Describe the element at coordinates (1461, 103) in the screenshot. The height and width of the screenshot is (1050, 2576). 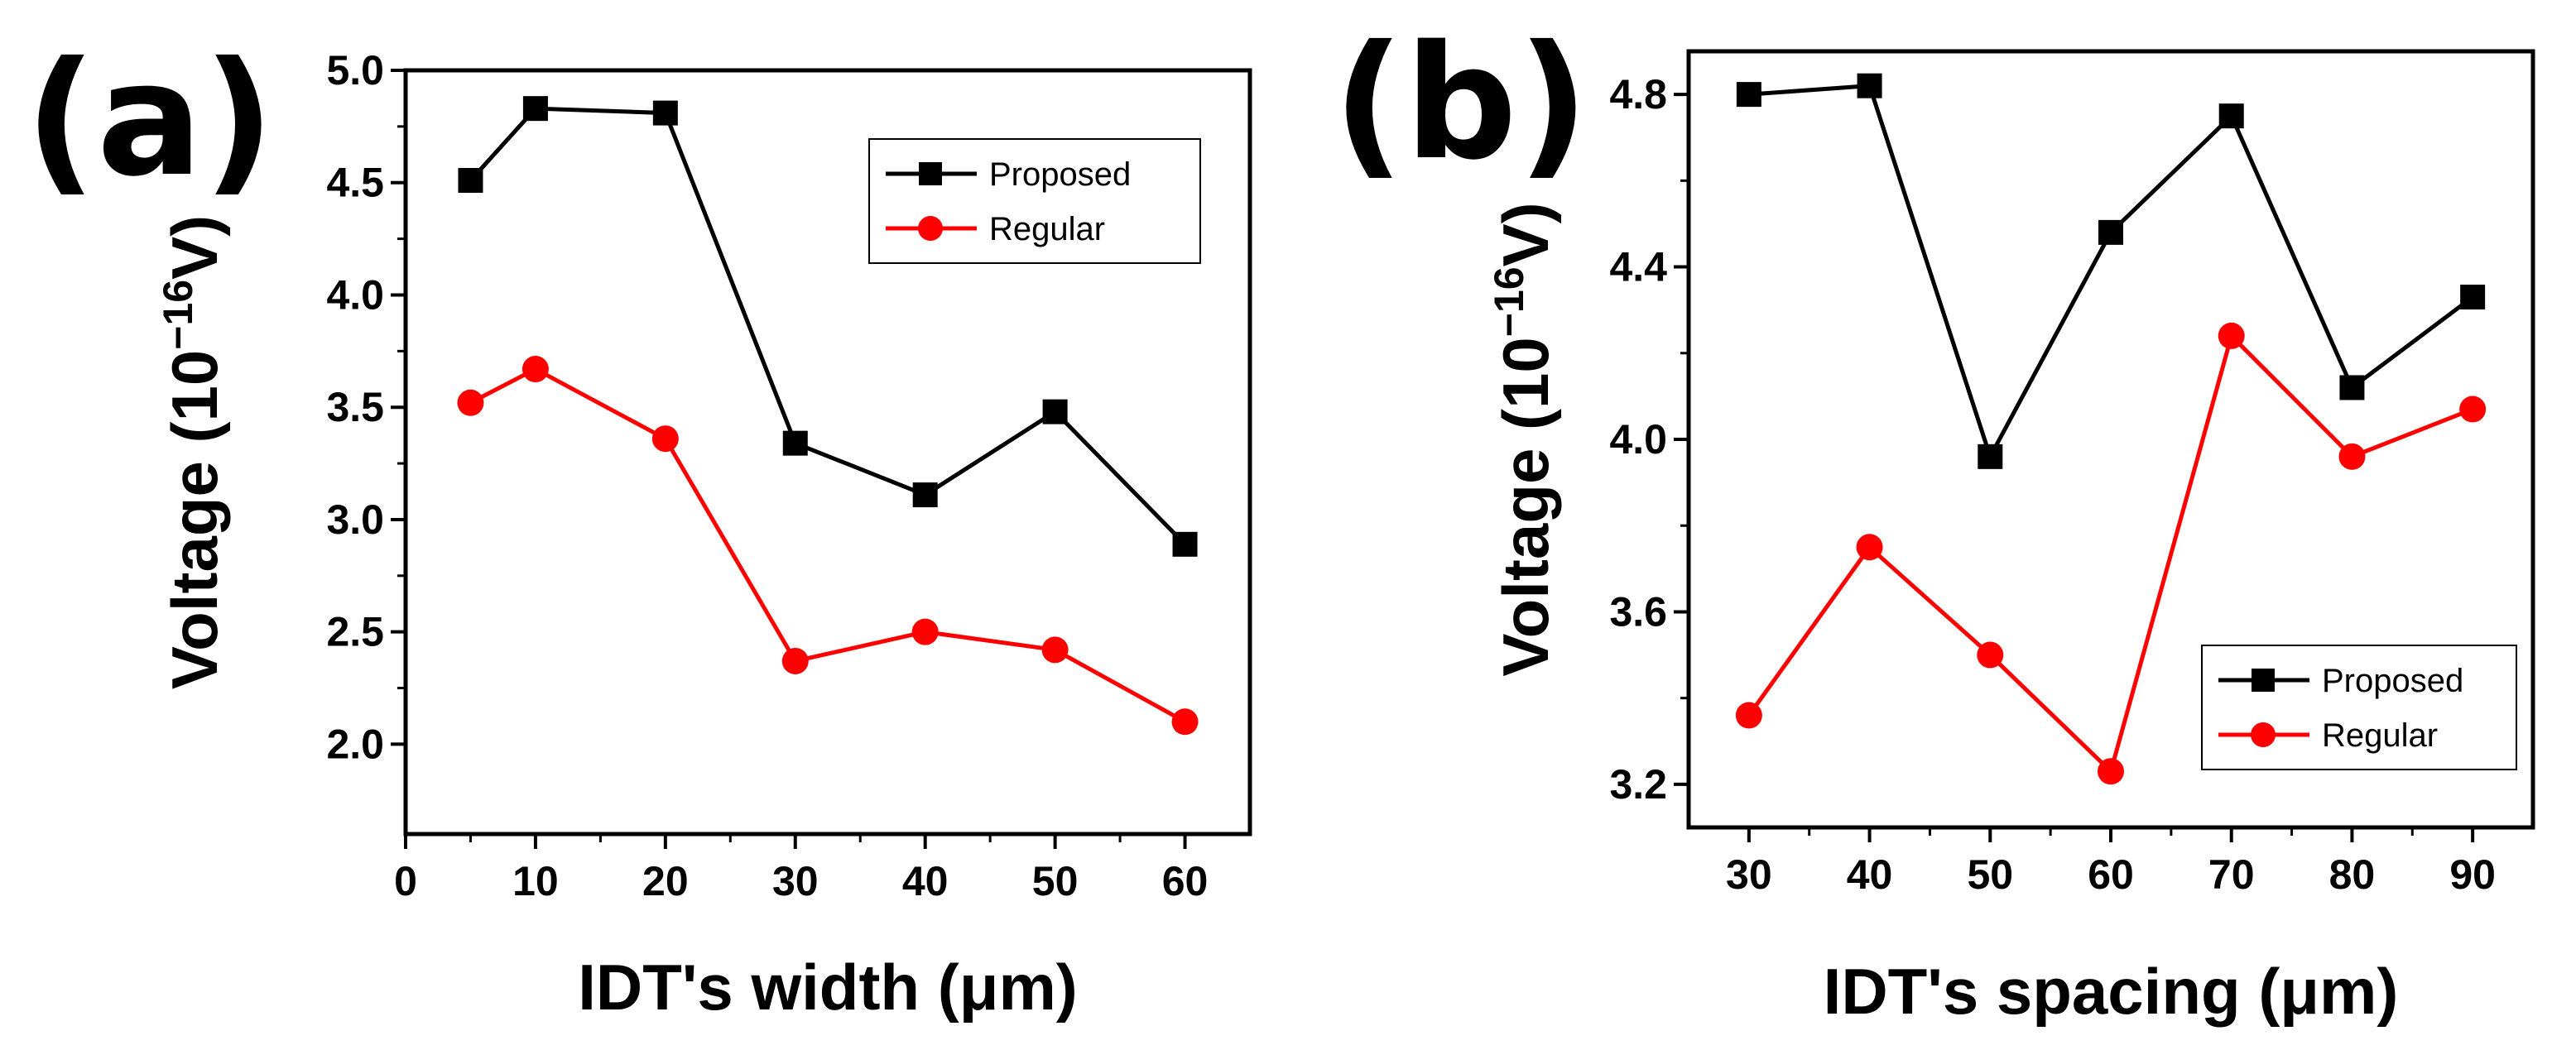
I see `panel-label: (b)` at that location.